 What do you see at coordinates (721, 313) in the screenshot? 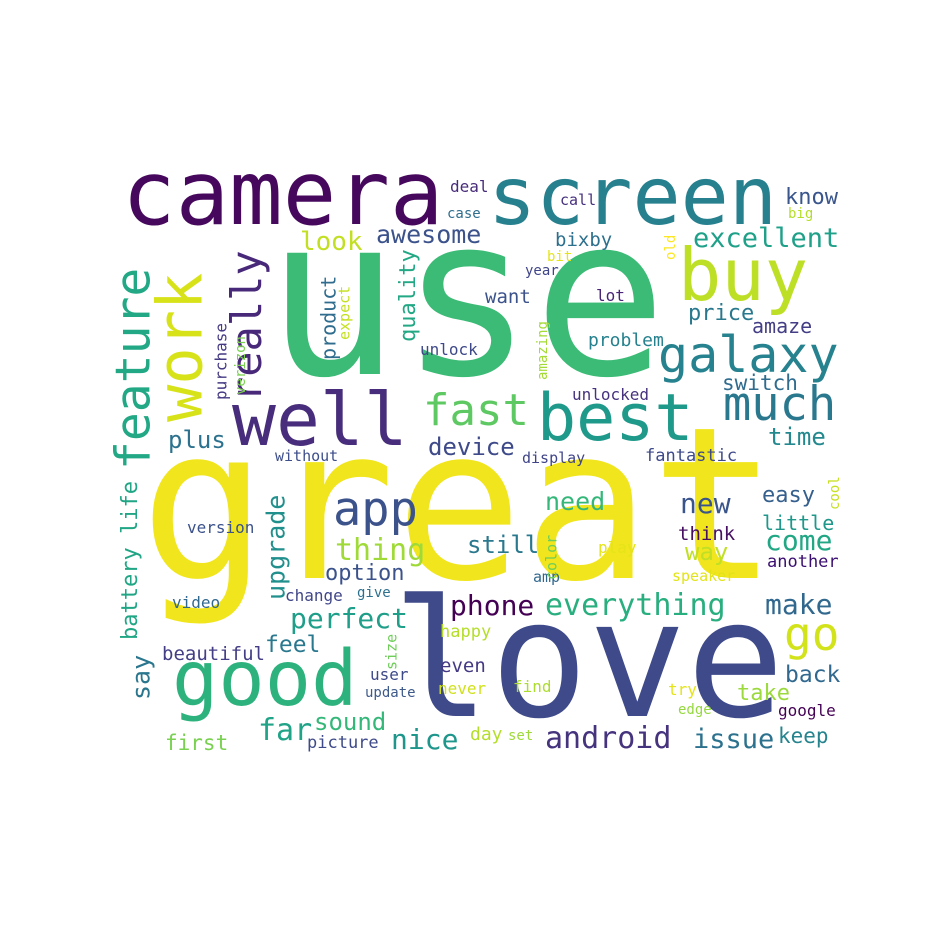
I see `word: price` at bounding box center [721, 313].